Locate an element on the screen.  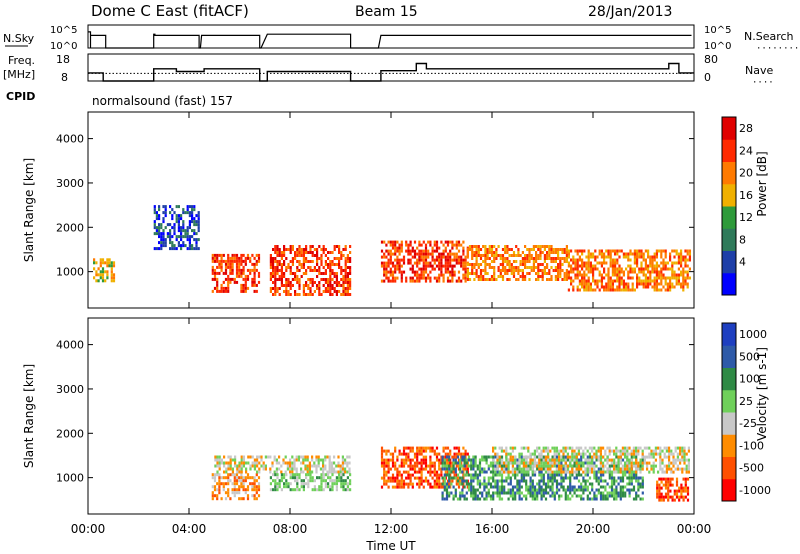
freq-label-2: [MHz] is located at coordinates (19, 74).